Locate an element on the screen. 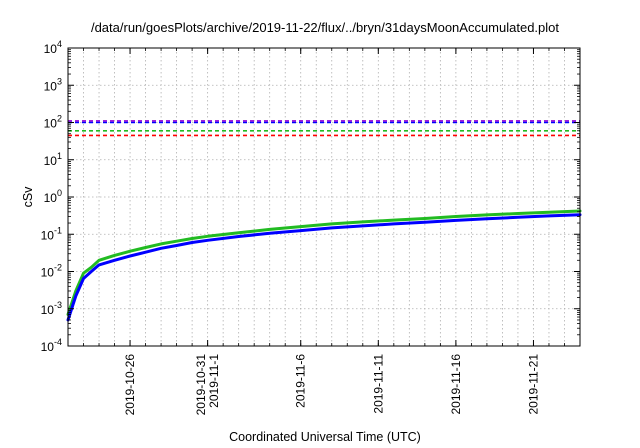 This screenshot has height=448, width=640. y-axis-label: cSv is located at coordinates (28, 197).